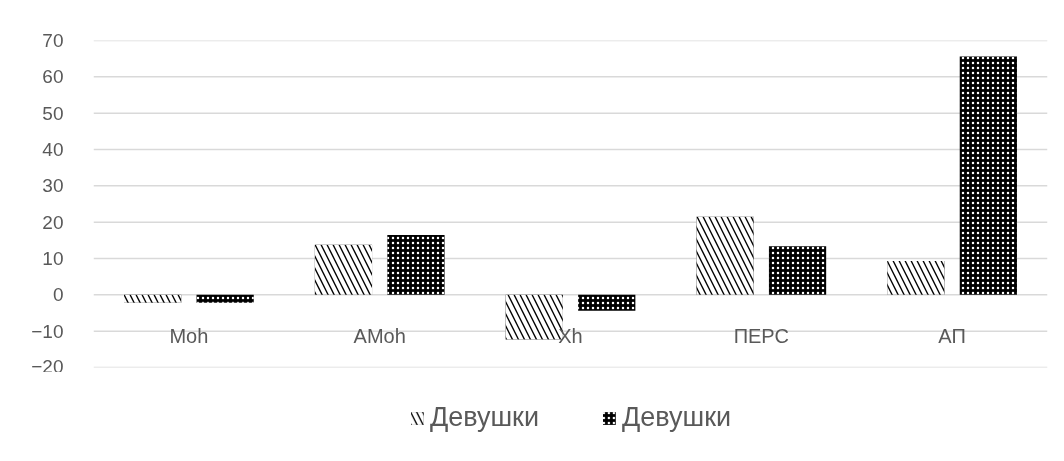  What do you see at coordinates (47, 366) in the screenshot?
I see `y-tick-label: −20` at bounding box center [47, 366].